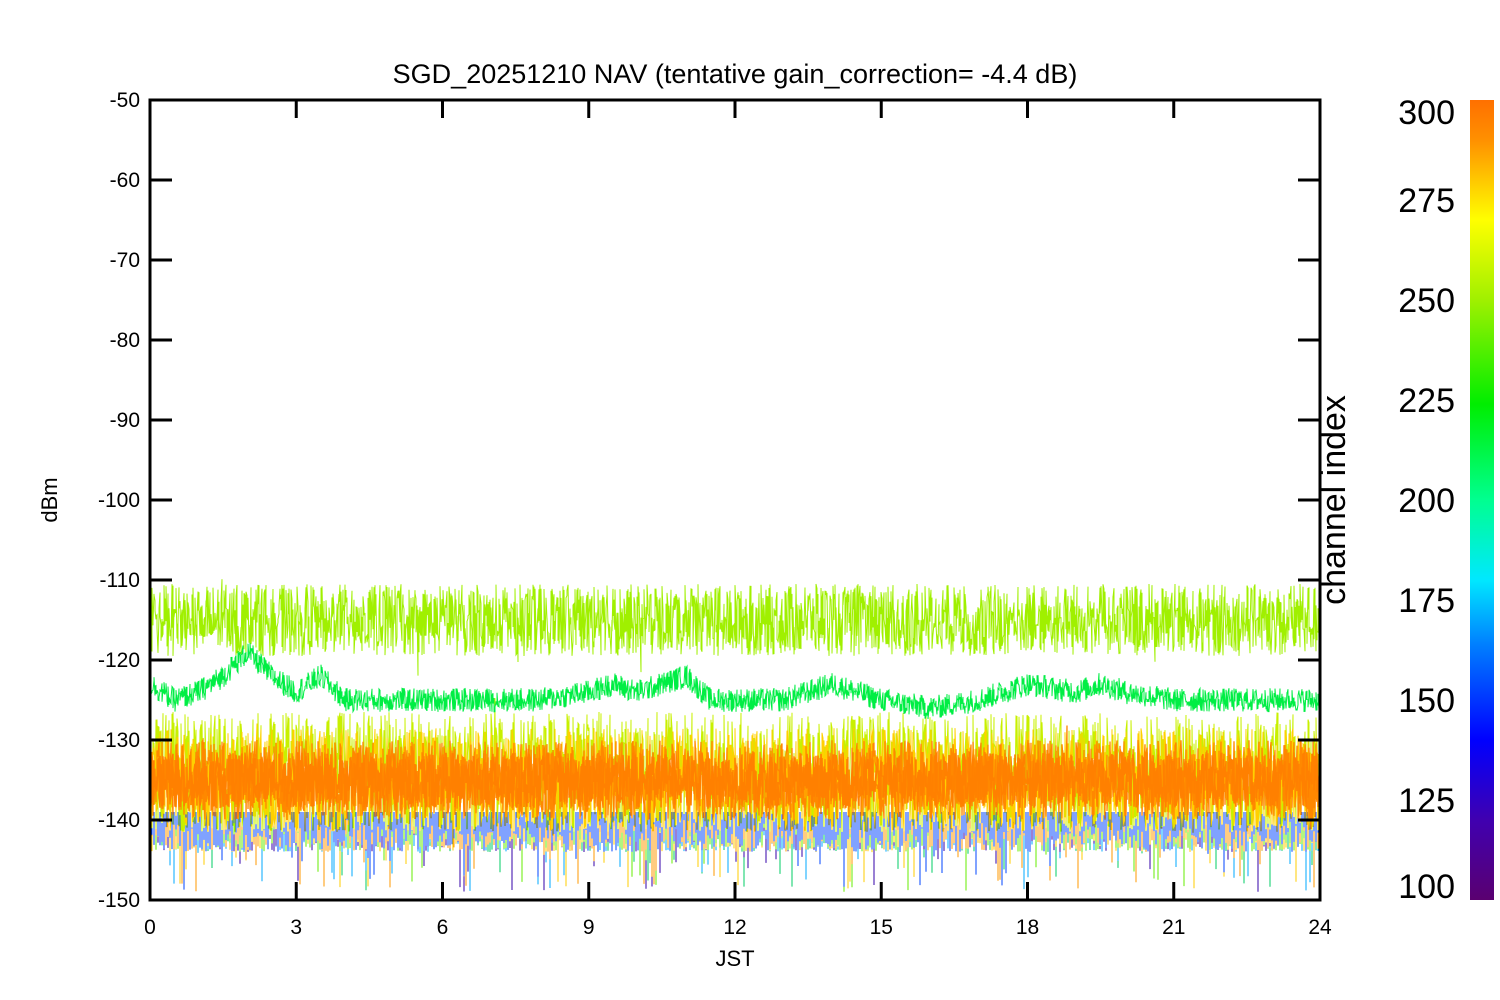 This screenshot has height=1000, width=1500. Describe the element at coordinates (119, 740) in the screenshot. I see `y-tick-label: -130` at that location.